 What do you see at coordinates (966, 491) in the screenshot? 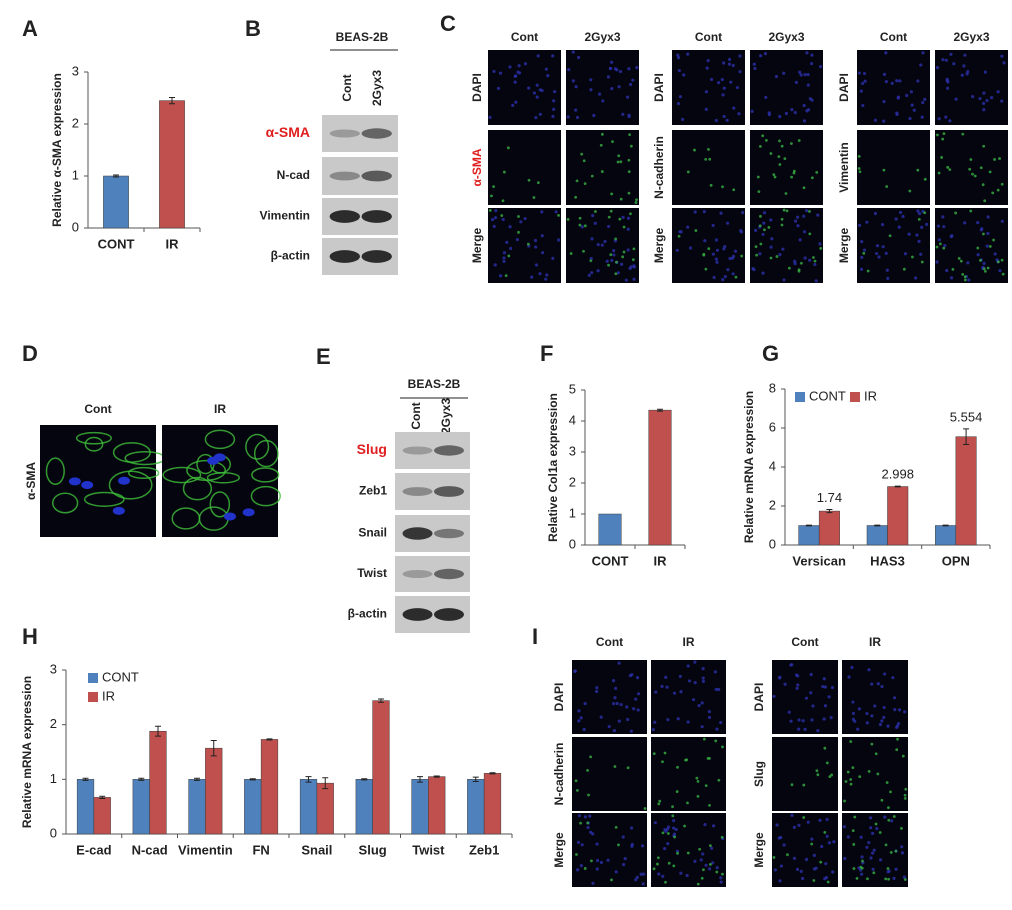
I see `bar` at bounding box center [966, 491].